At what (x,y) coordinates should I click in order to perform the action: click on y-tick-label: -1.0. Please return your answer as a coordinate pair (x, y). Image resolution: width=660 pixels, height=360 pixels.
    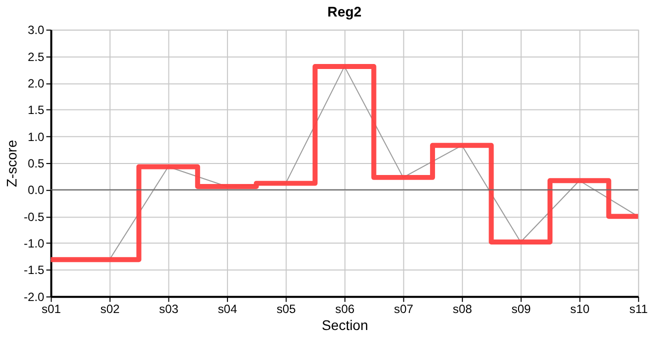
    Looking at the image, I should click on (34, 243).